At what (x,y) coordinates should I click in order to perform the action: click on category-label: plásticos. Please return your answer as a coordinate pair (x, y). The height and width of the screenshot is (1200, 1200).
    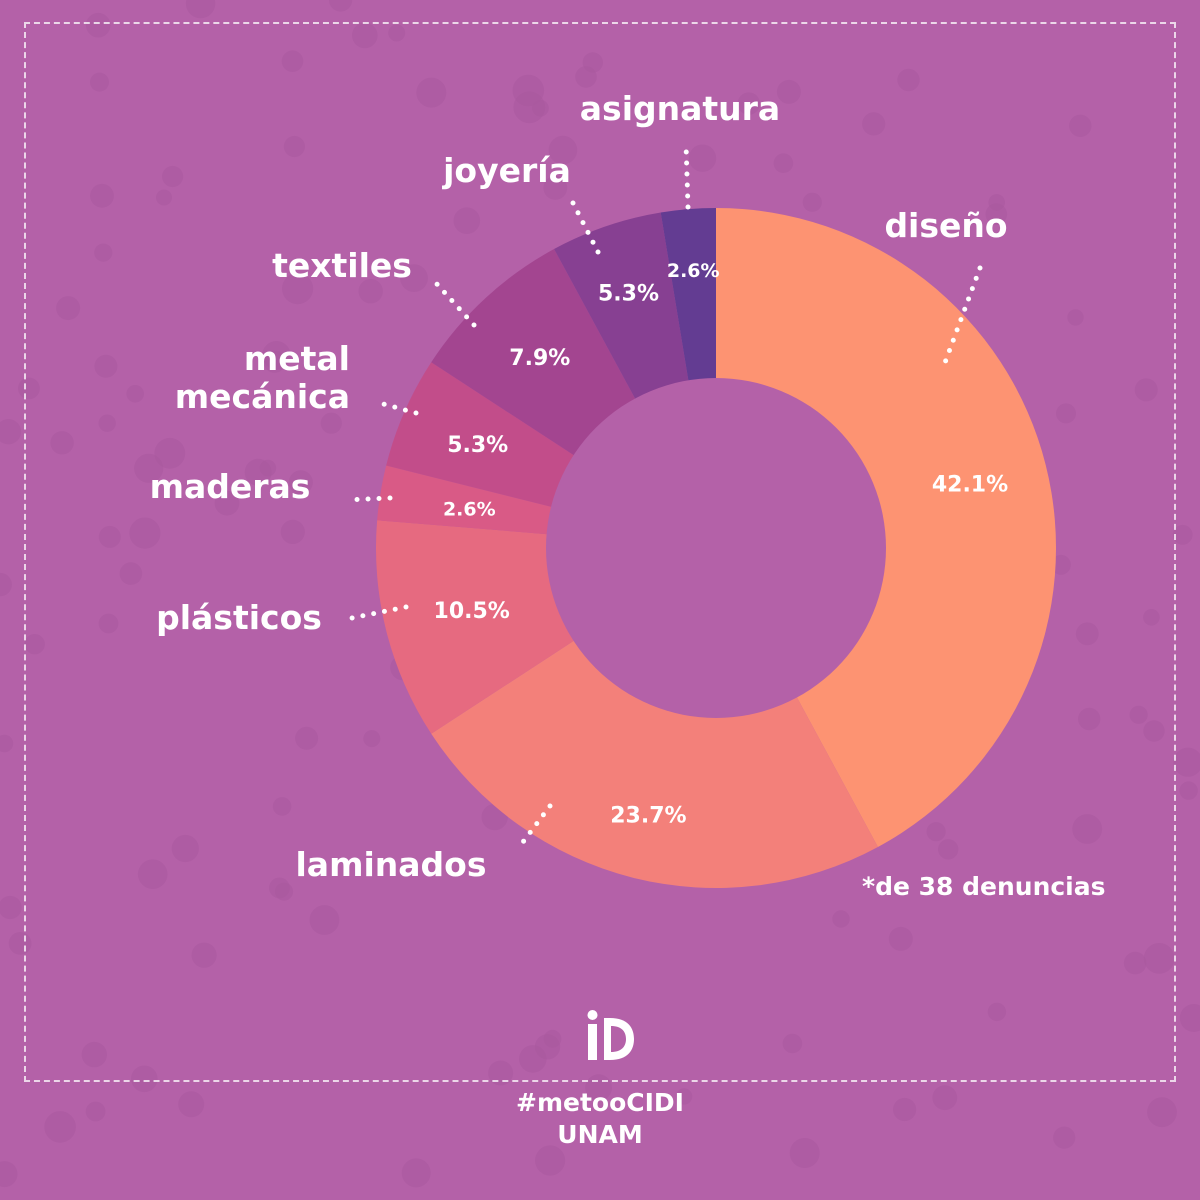
    Looking at the image, I should click on (239, 617).